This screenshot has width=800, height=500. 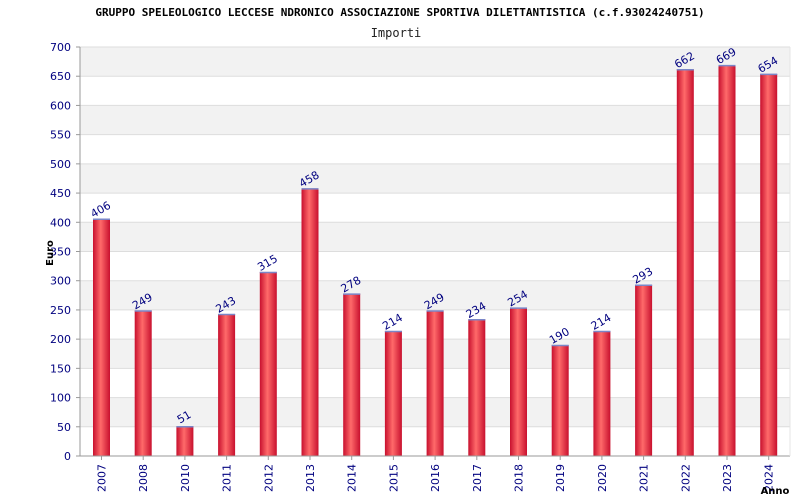 What do you see at coordinates (727, 478) in the screenshot?
I see `x-tick-label: 2023` at bounding box center [727, 478].